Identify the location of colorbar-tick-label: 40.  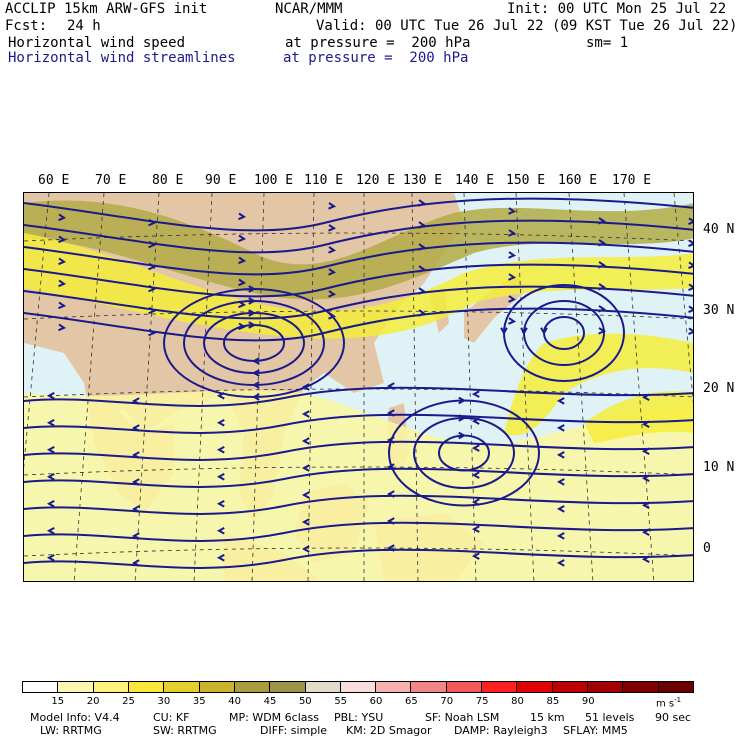
(234, 701).